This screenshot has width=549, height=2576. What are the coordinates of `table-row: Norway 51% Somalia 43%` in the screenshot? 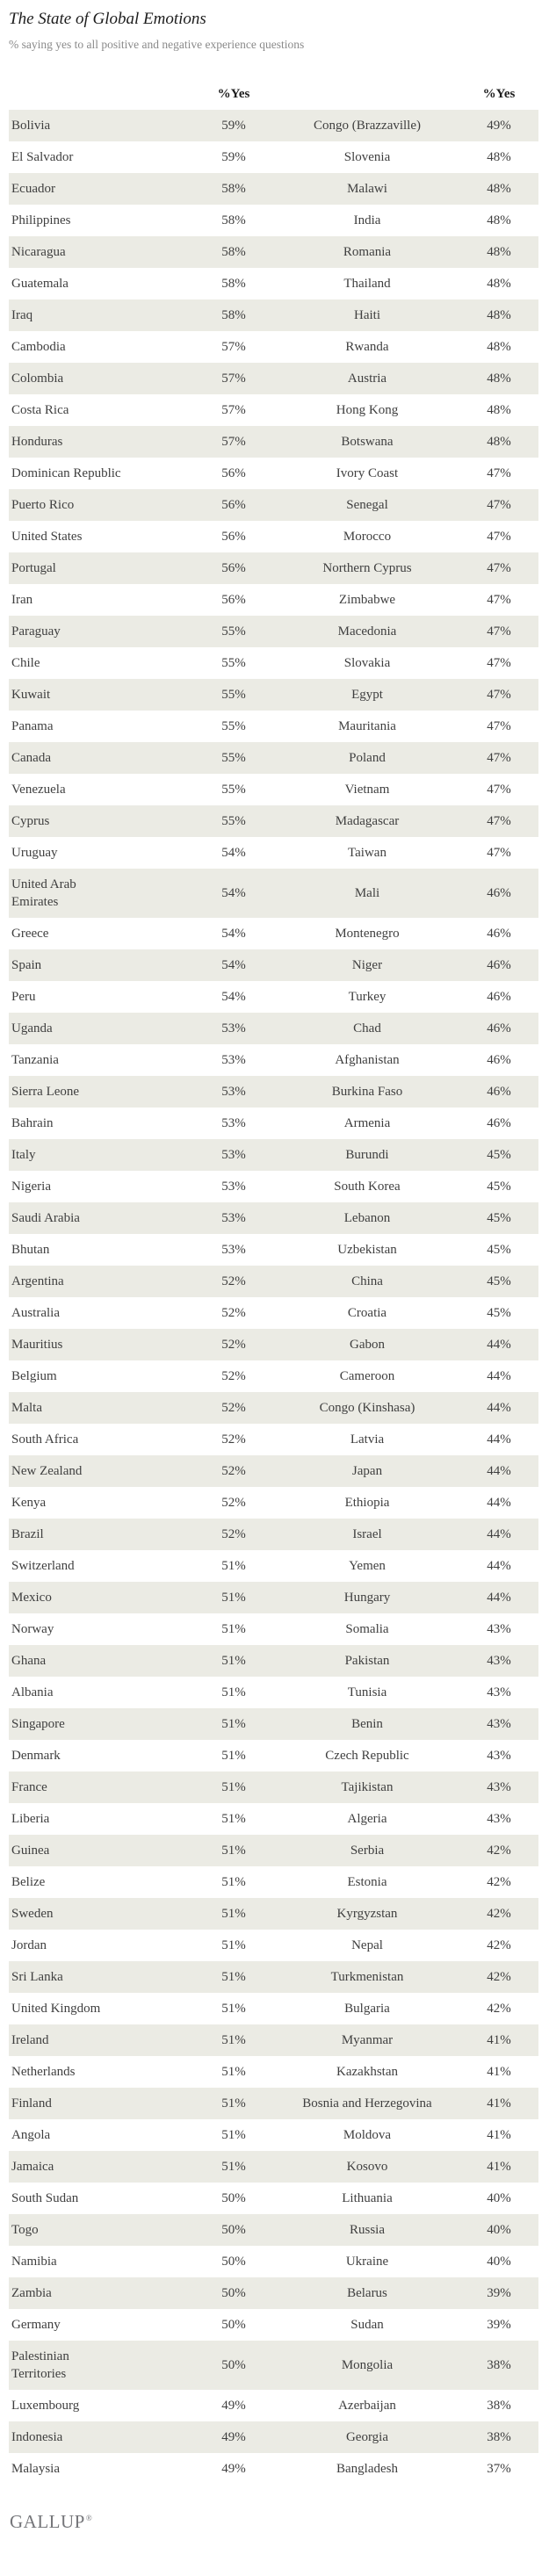 It's located at (273, 1629).